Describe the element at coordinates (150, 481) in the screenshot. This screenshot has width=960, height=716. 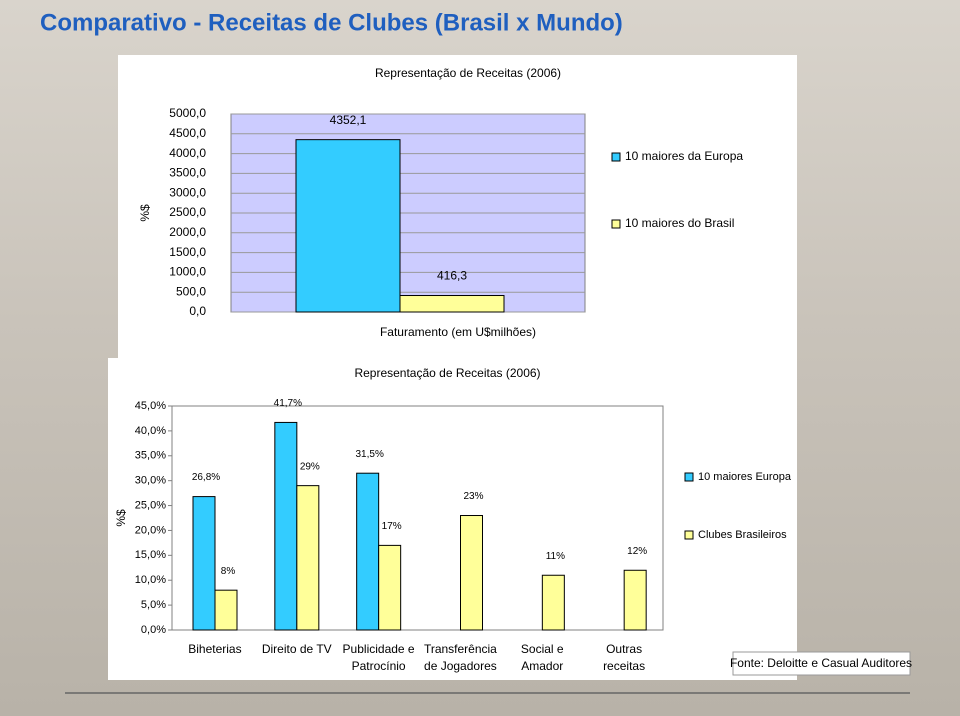
I see `y-tick-label: 30,0%` at that location.